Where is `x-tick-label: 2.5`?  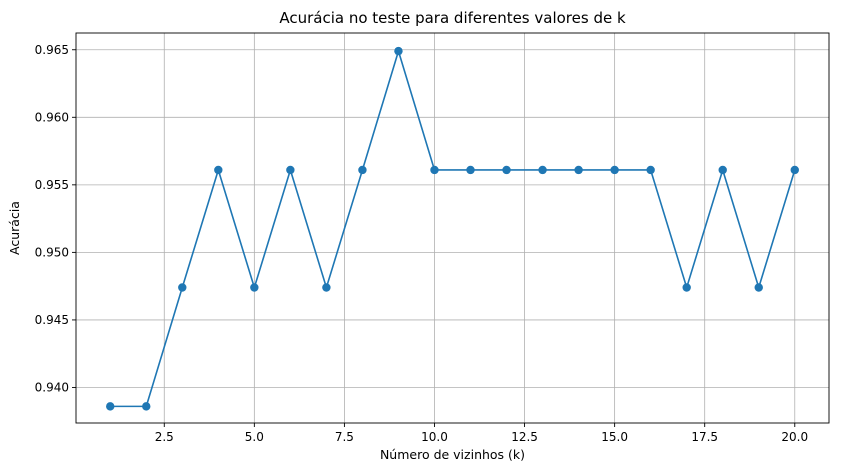 x-tick-label: 2.5 is located at coordinates (164, 437).